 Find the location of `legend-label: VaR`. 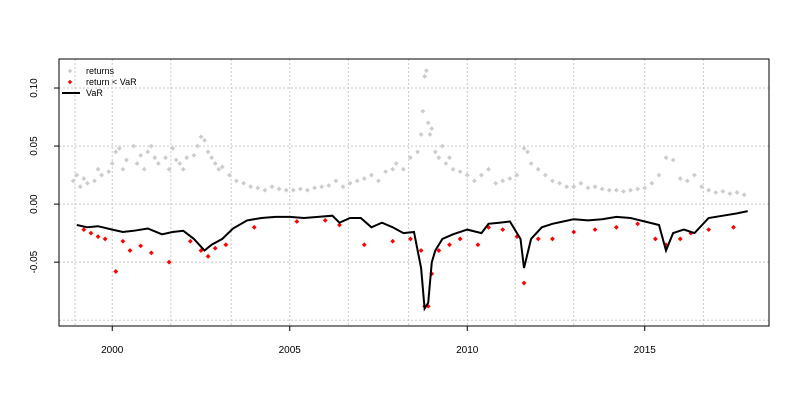

legend-label: VaR is located at coordinates (94, 93).